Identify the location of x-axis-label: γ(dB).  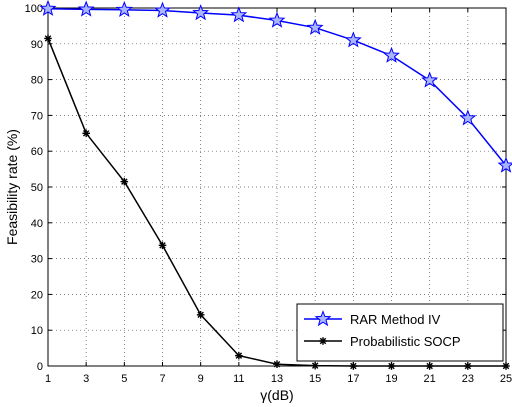
(276, 395).